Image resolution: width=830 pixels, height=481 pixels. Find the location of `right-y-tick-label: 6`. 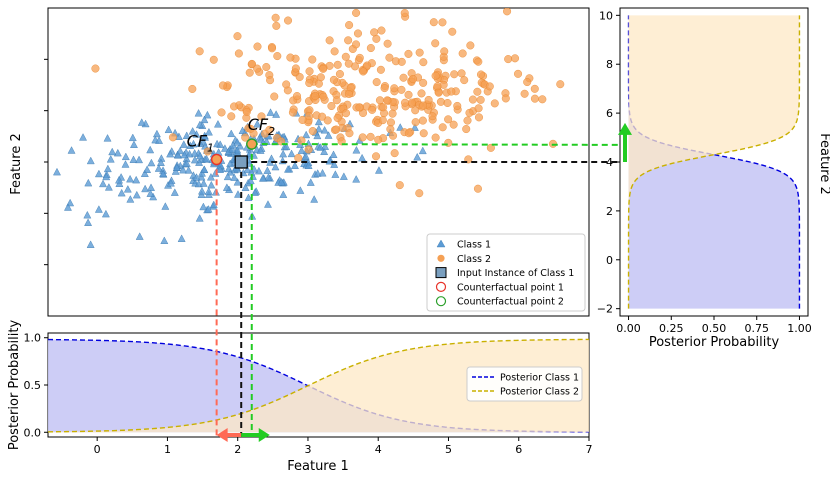

right-y-tick-label: 6 is located at coordinates (609, 113).